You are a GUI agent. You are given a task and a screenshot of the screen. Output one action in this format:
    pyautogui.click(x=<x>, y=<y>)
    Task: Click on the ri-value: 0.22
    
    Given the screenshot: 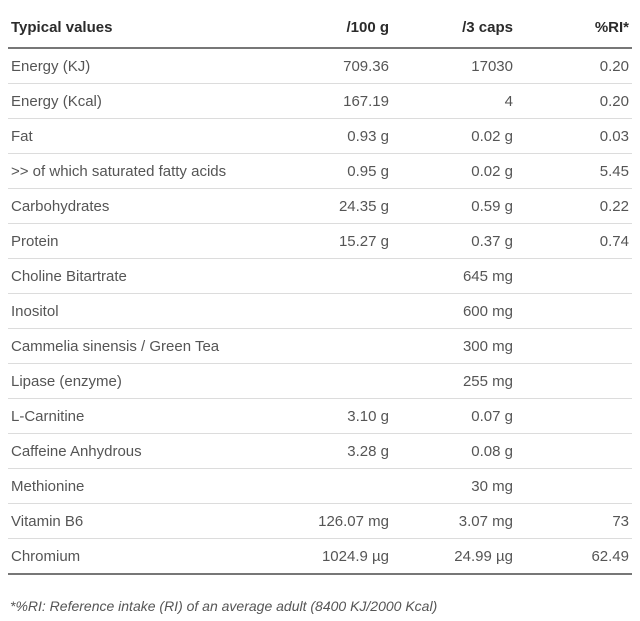 What is the action you would take?
    pyautogui.click(x=574, y=206)
    